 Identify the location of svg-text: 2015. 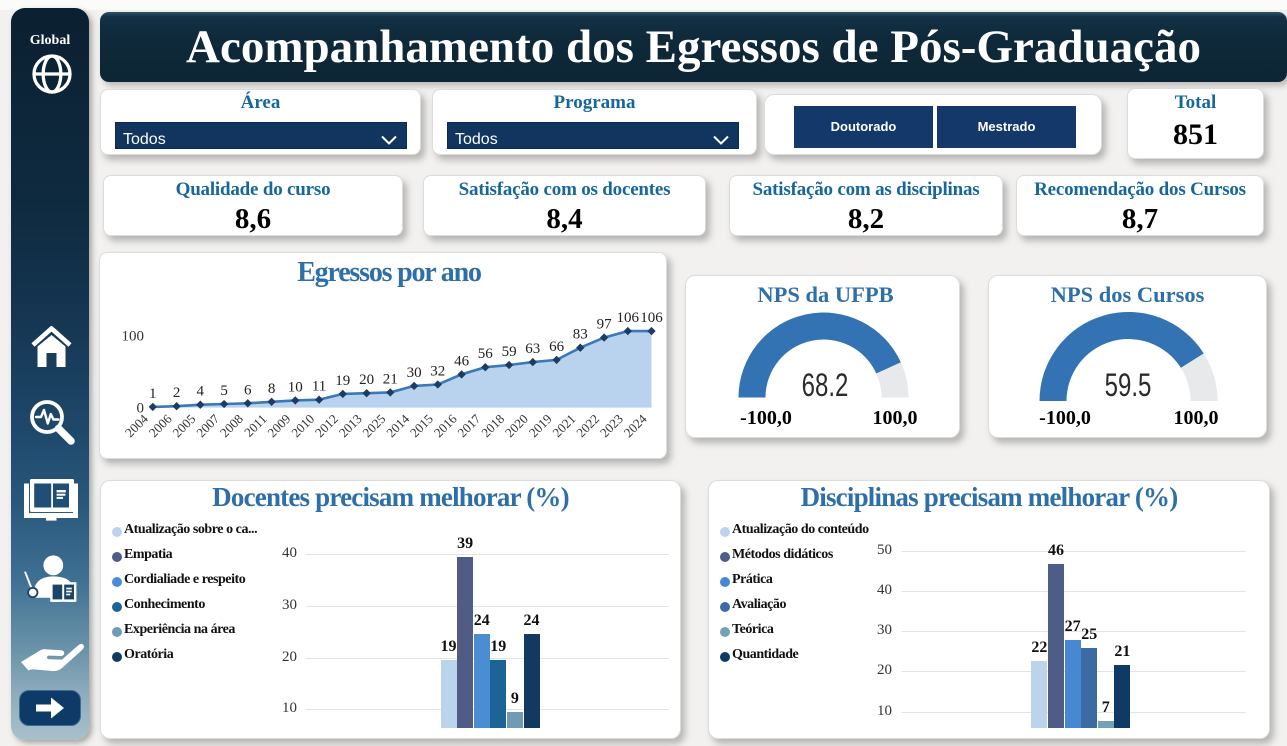
(421, 425).